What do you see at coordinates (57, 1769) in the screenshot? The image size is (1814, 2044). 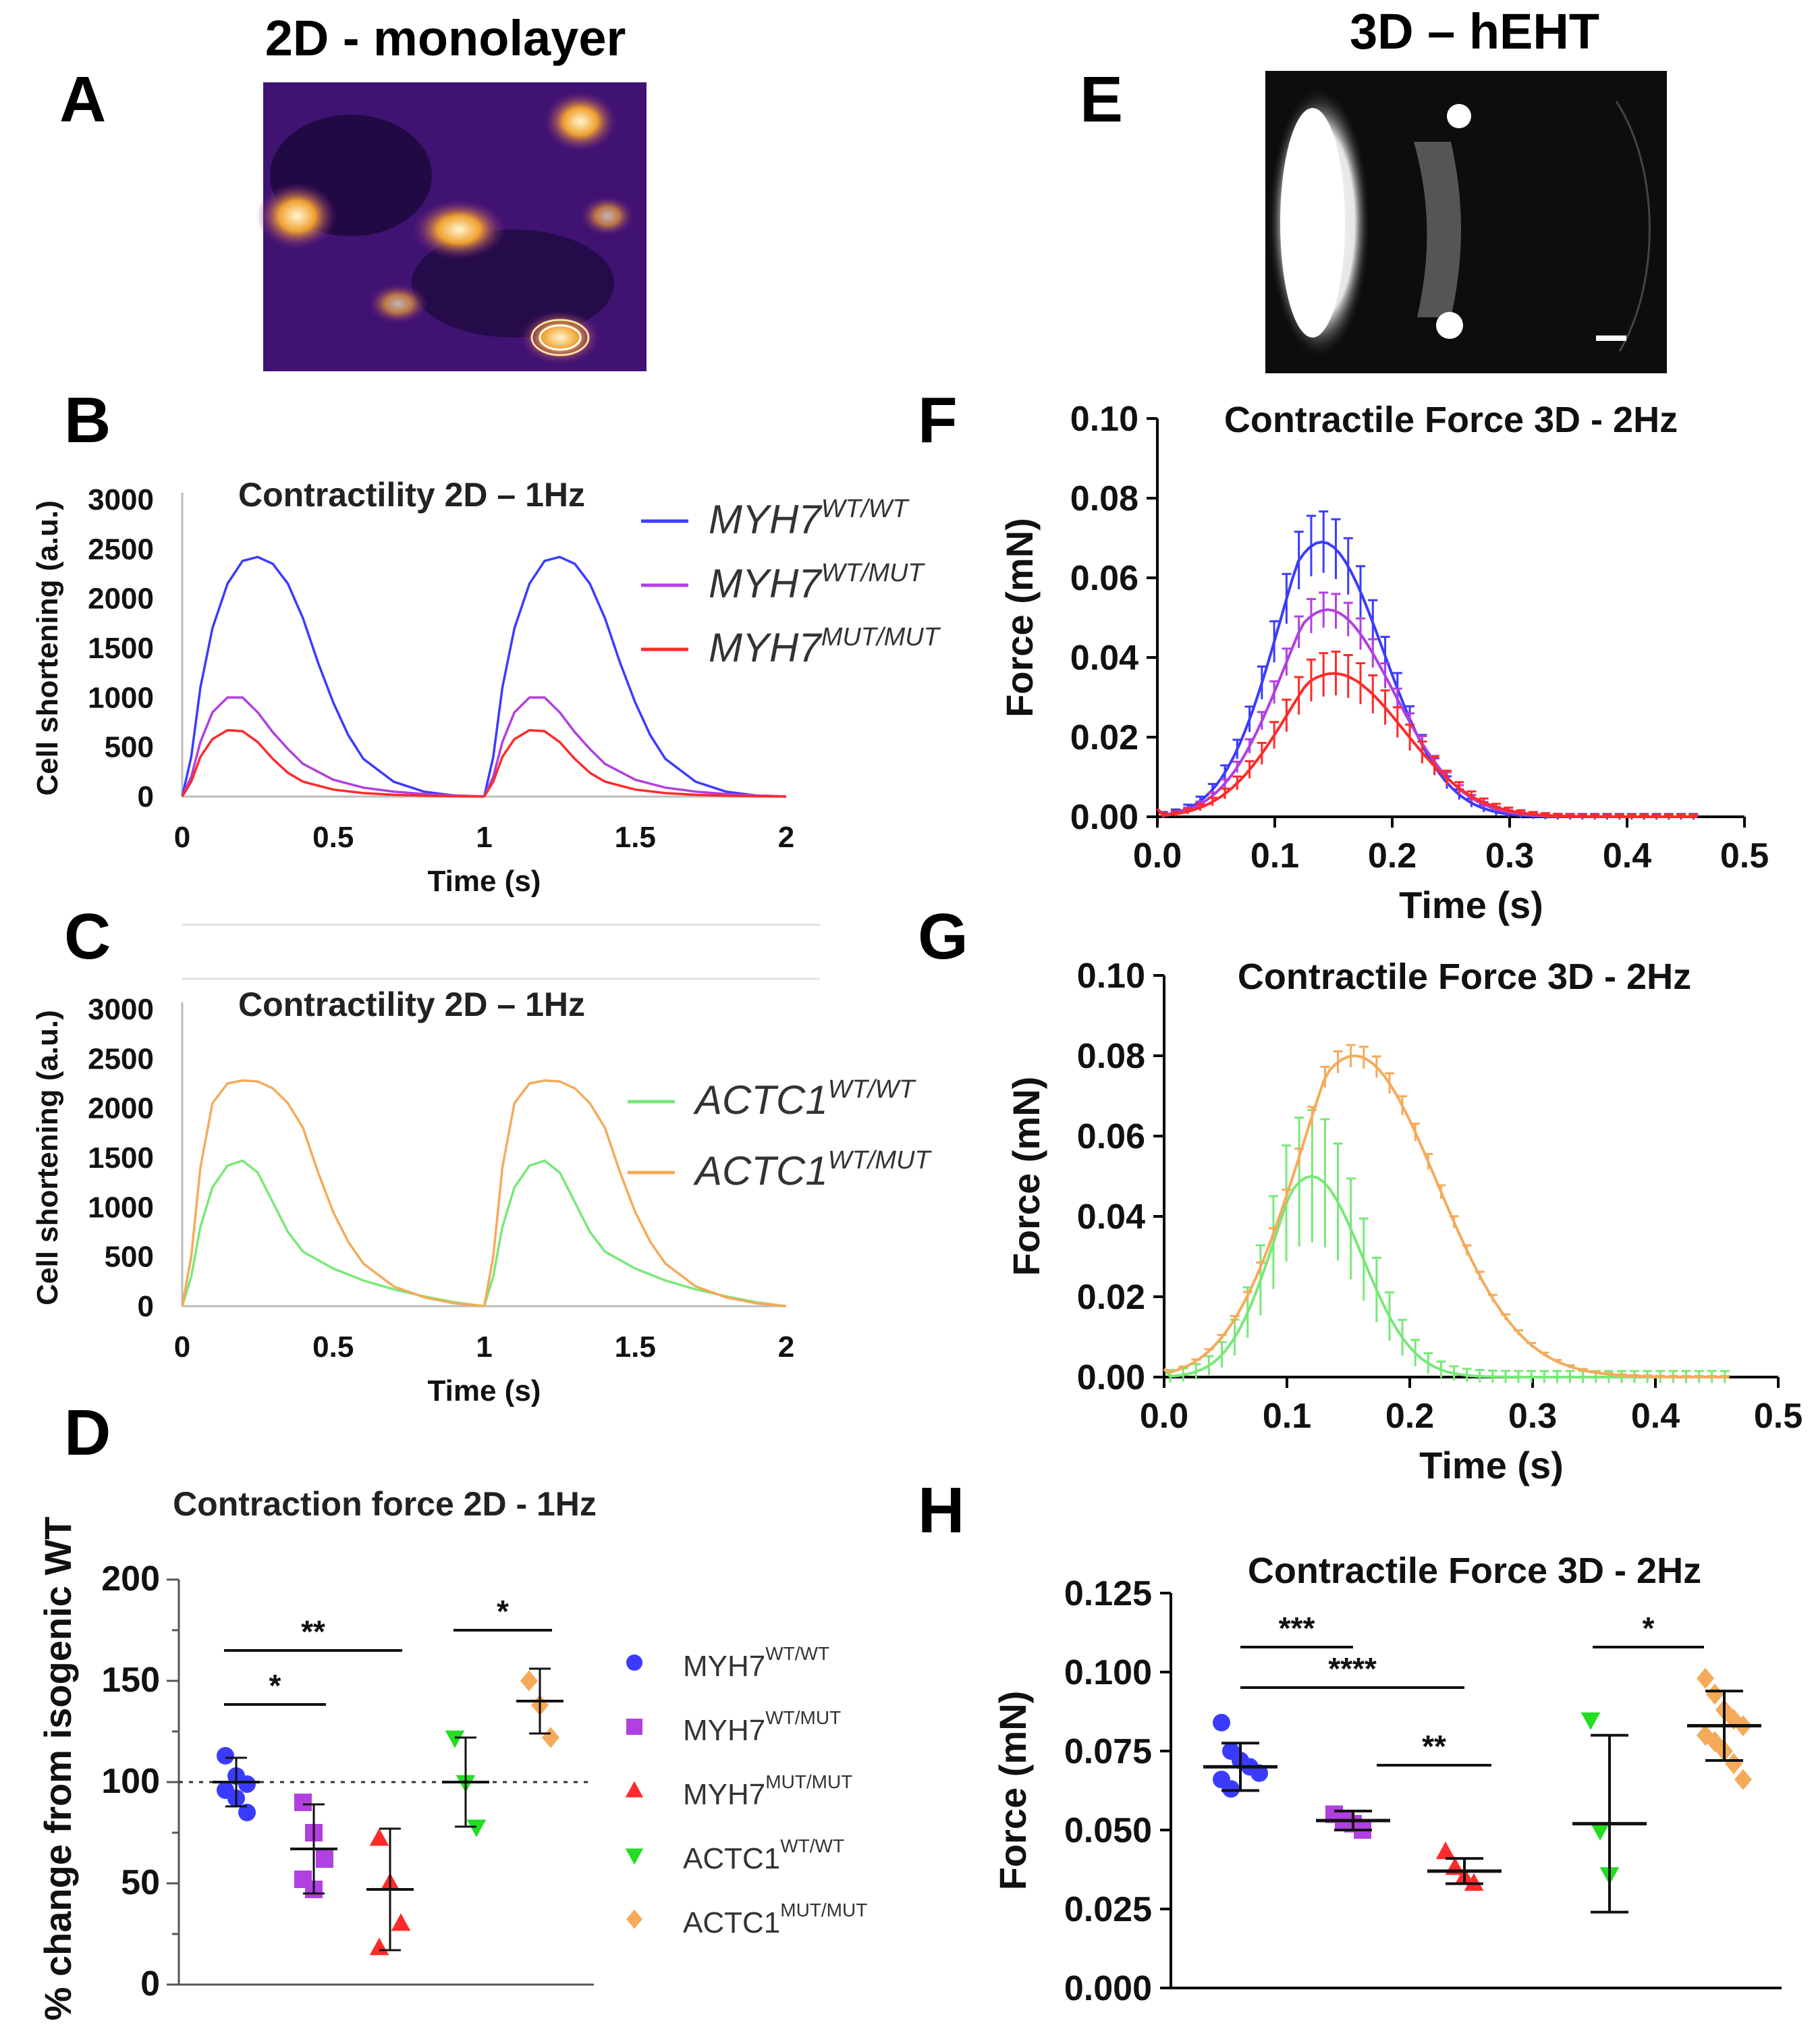 I see `y-axis-label: % change from isogenic WT` at bounding box center [57, 1769].